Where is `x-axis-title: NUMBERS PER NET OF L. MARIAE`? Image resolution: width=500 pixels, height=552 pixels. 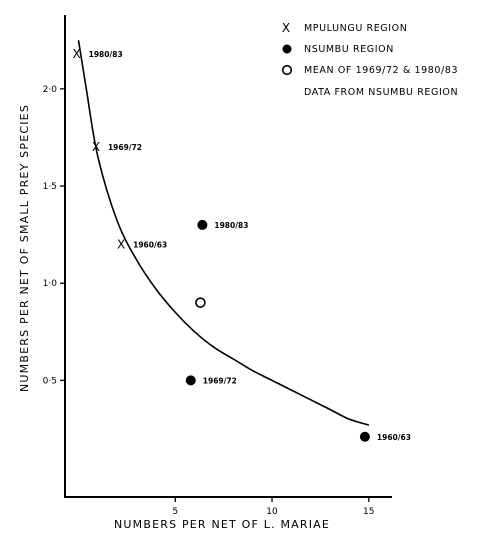 x-axis-title: NUMBERS PER NET OF L. MARIAE is located at coordinates (222, 524).